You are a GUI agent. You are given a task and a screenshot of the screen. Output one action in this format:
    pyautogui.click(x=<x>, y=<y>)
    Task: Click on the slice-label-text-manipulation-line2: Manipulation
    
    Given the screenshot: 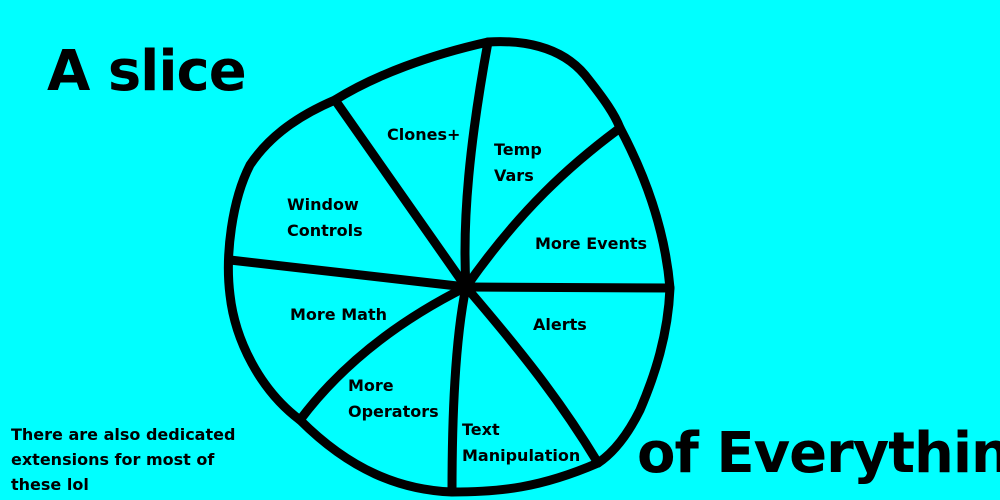 What is the action you would take?
    pyautogui.click(x=521, y=455)
    